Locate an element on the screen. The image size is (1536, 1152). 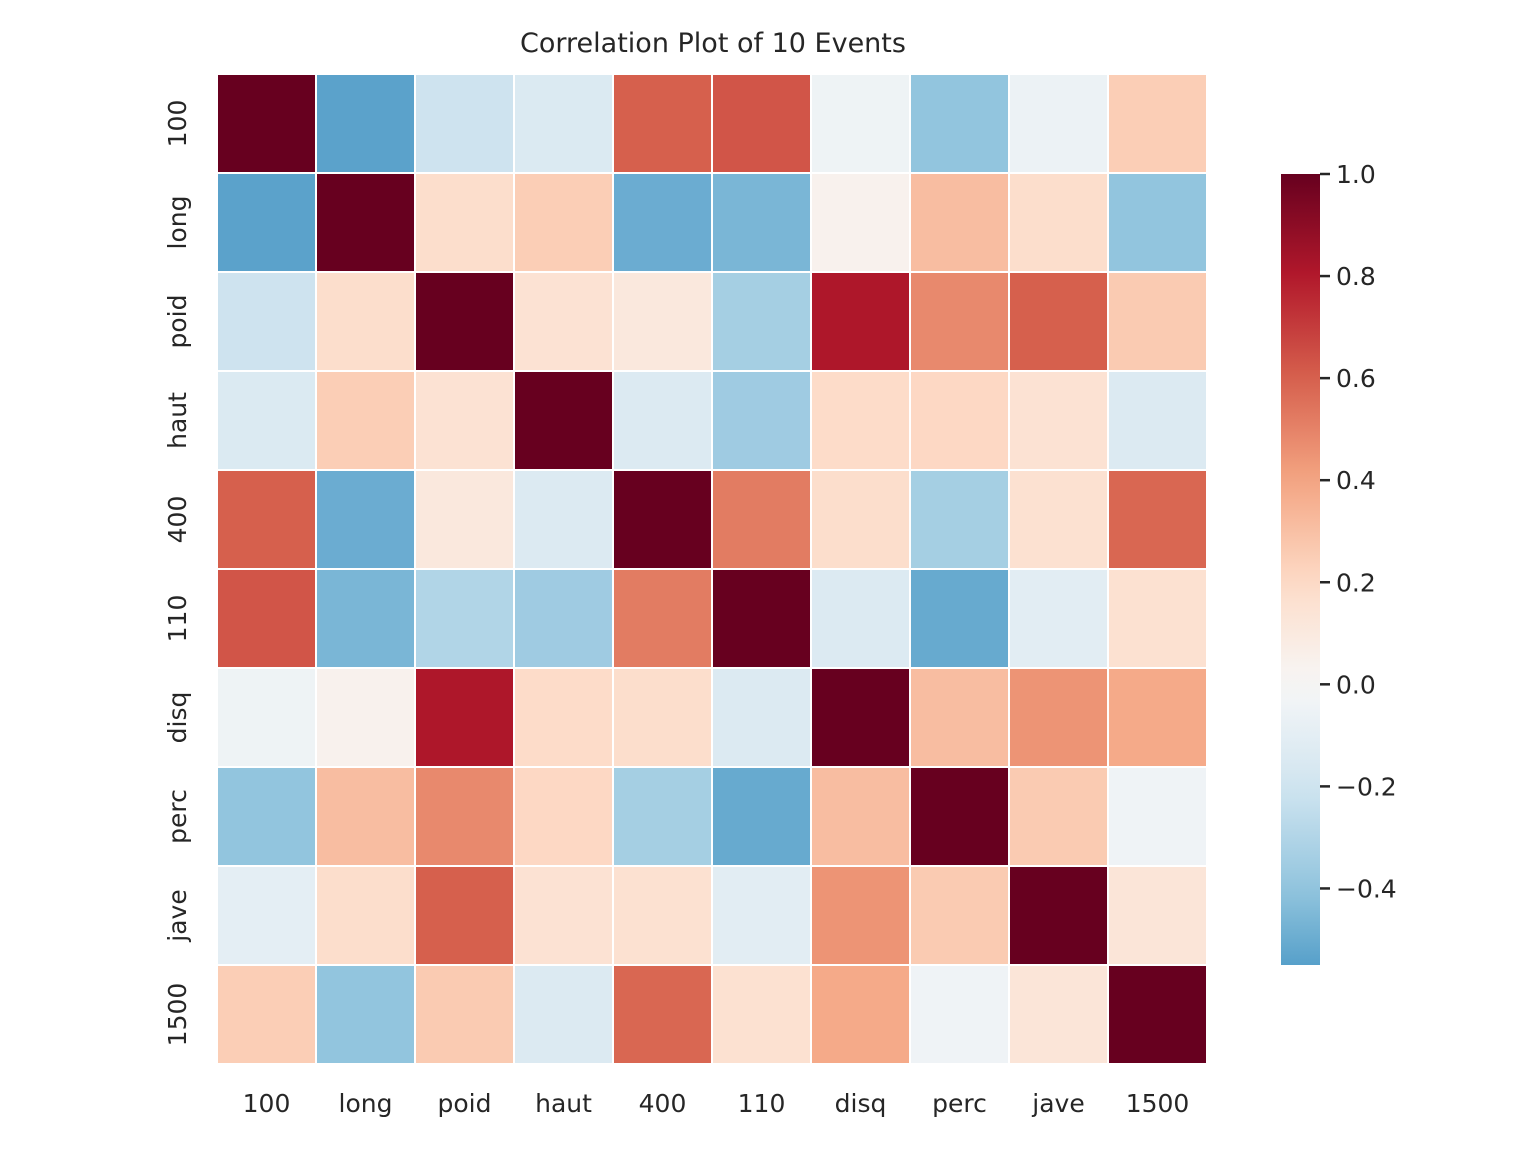
heatmap-cell-poid-haut is located at coordinates (563, 321).